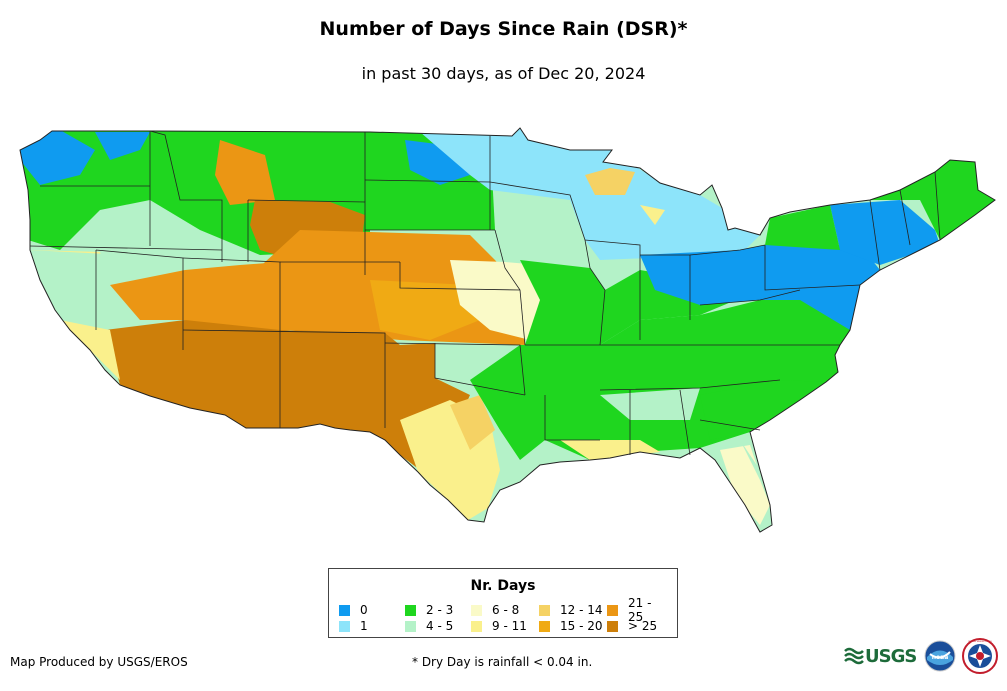 The height and width of the screenshot is (691, 1007). Describe the element at coordinates (372, 610) in the screenshot. I see `legend-item: 0` at that location.